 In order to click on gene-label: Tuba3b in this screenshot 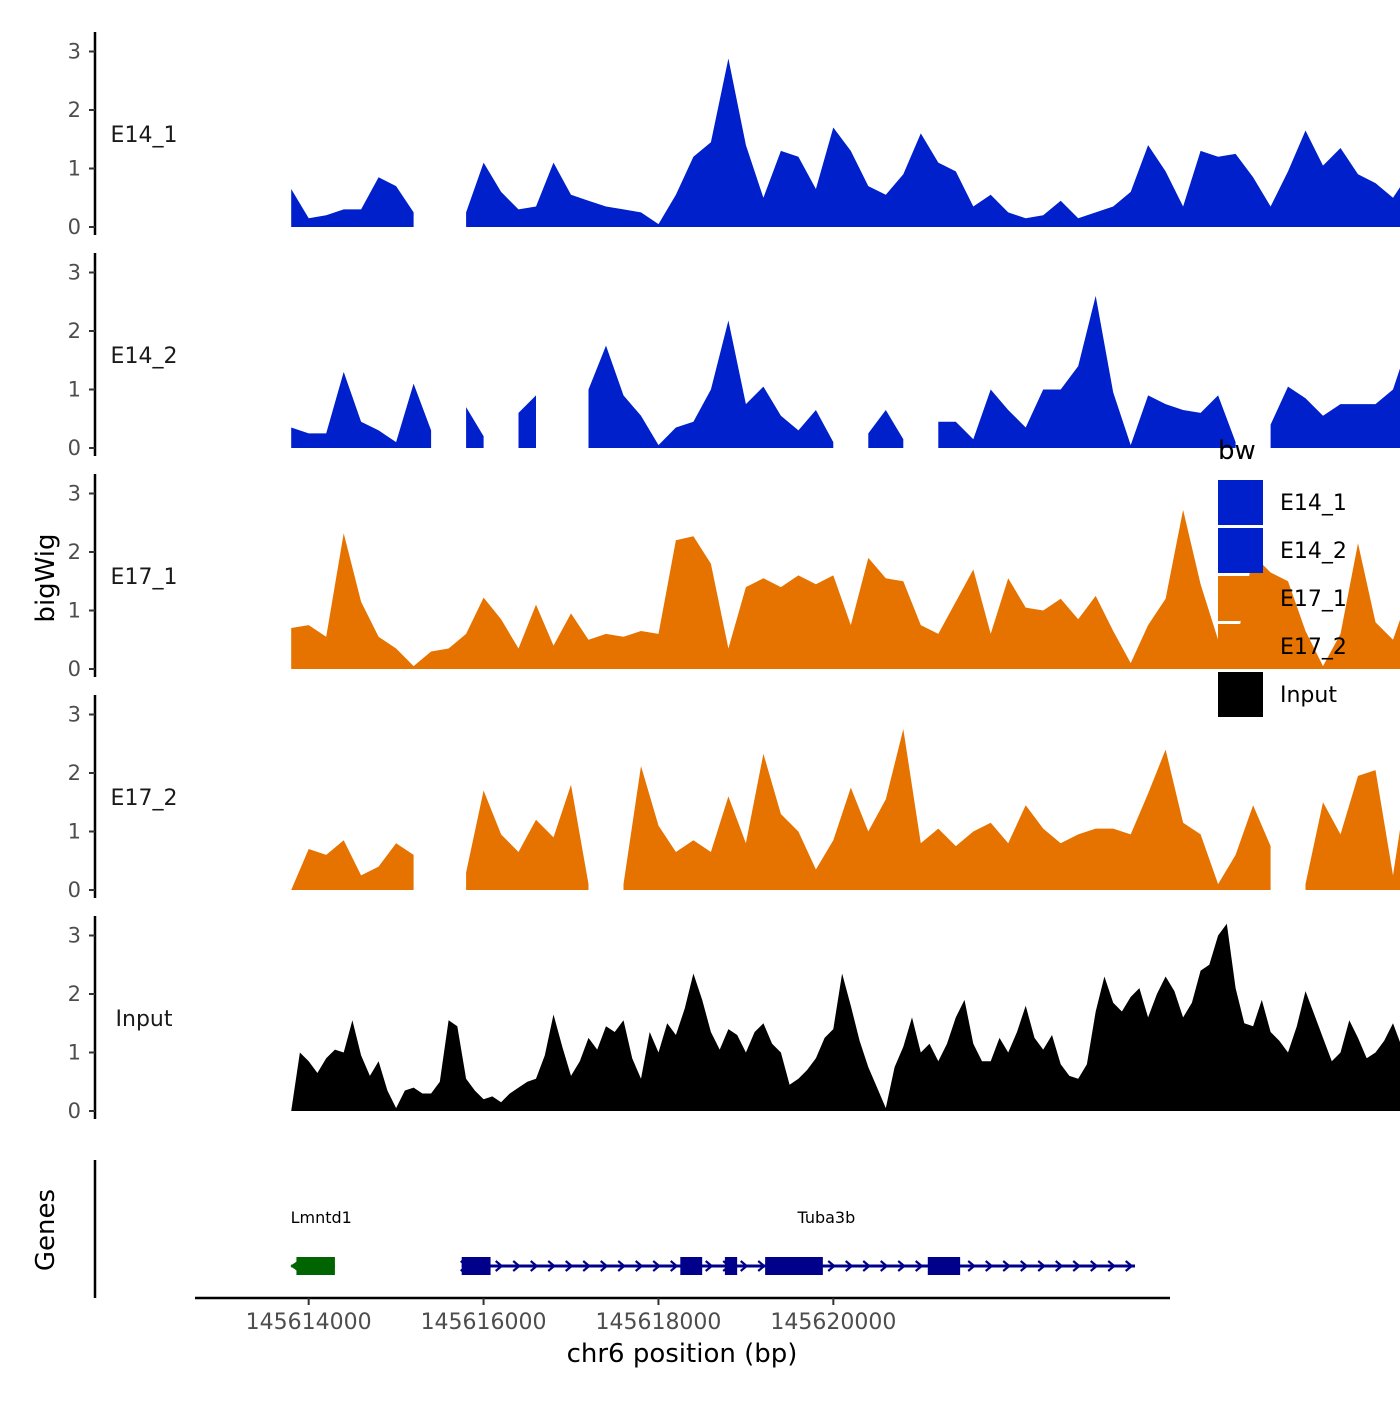, I will do `click(825, 1217)`.